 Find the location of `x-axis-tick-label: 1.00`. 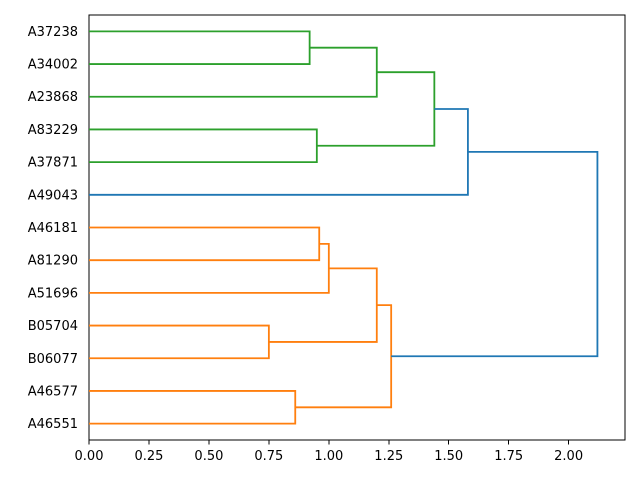

x-axis-tick-label: 1.00 is located at coordinates (328, 456).